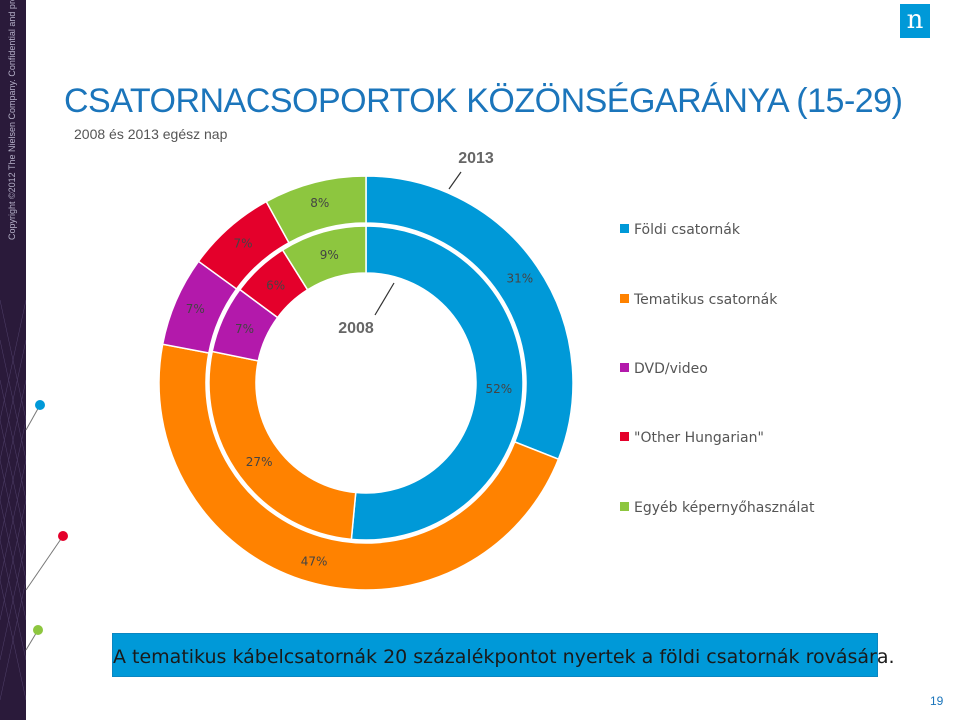  What do you see at coordinates (259, 462) in the screenshot?
I see `inner-ring-label-1: 27%` at bounding box center [259, 462].